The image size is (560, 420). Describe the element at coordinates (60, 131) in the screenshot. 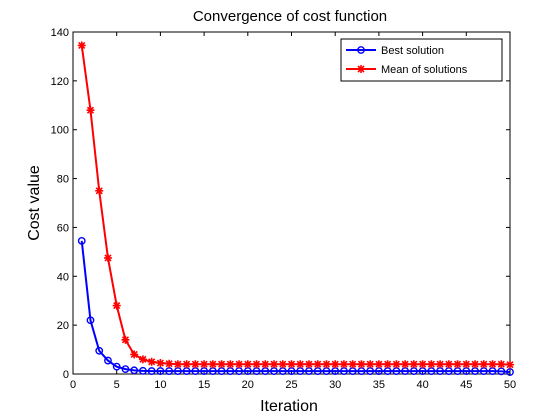

I see `y-tick-label: 100` at that location.